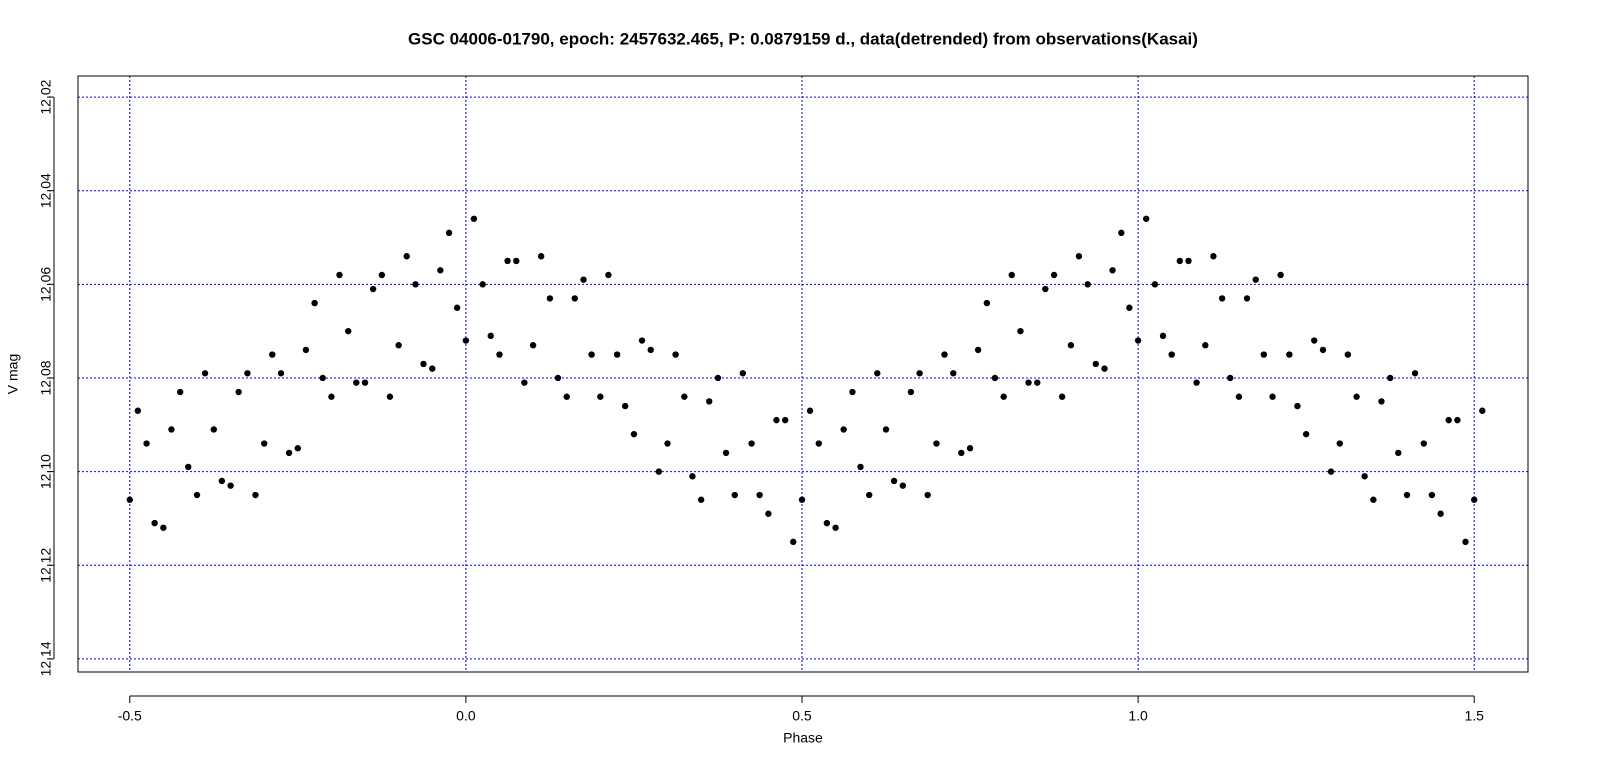  I want to click on x-axis-label: Phase, so click(803, 738).